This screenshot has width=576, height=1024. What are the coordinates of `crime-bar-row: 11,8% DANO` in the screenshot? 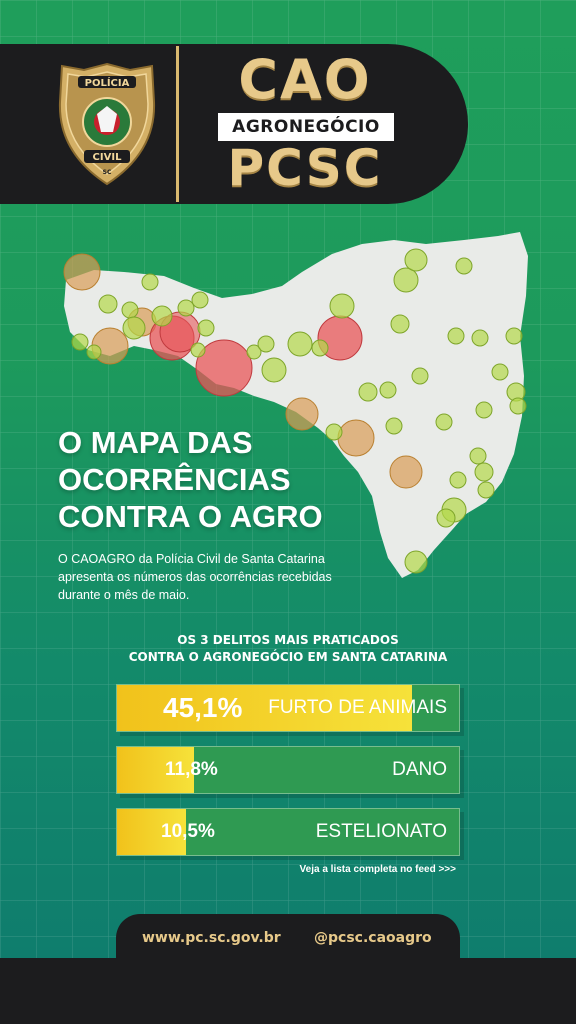 It's located at (288, 770).